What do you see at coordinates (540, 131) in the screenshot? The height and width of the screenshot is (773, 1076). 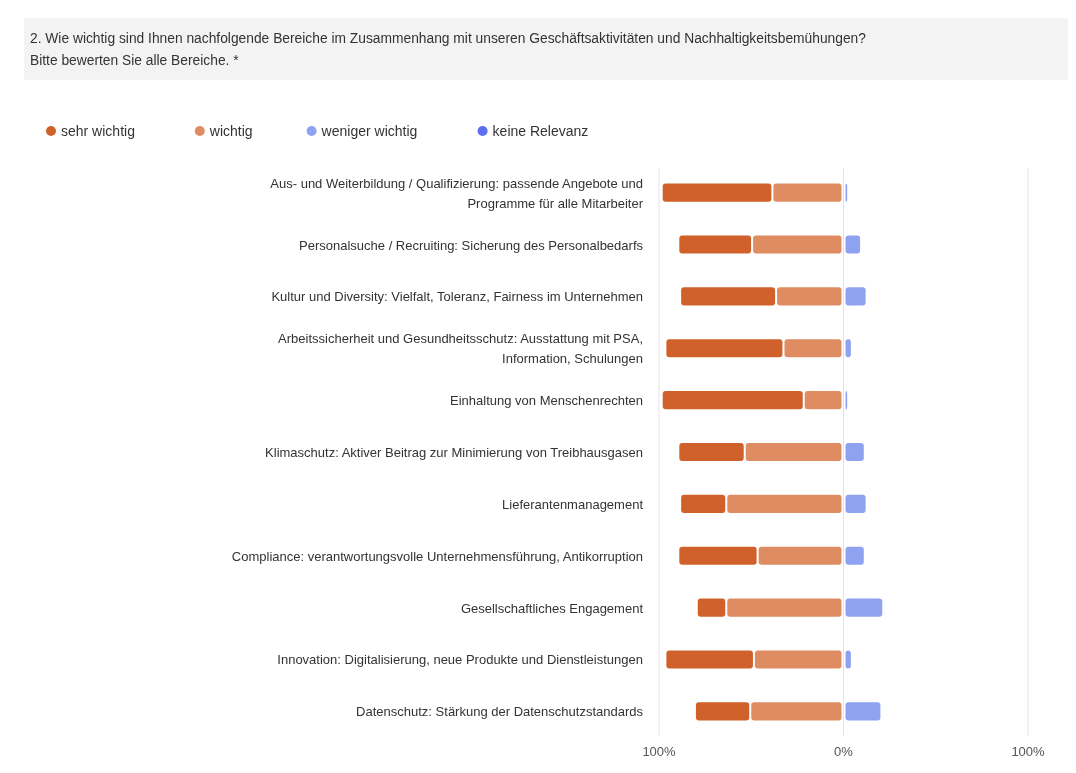 I see `legend-label: keine Relevanz` at bounding box center [540, 131].